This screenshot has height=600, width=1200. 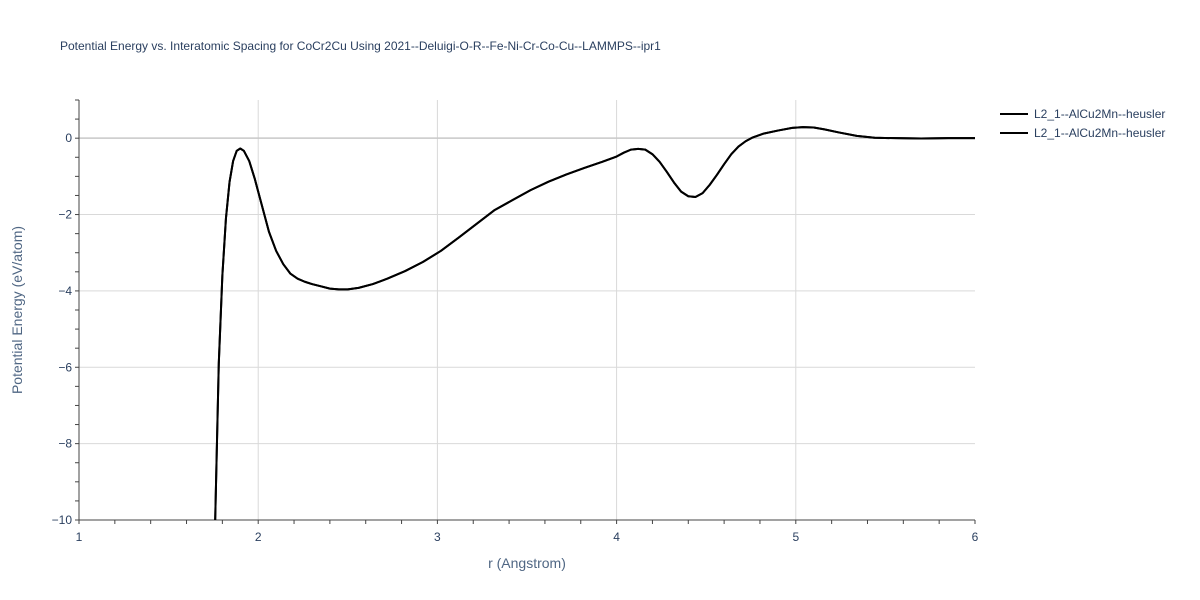 What do you see at coordinates (68, 138) in the screenshot?
I see `y-tick-label: 0` at bounding box center [68, 138].